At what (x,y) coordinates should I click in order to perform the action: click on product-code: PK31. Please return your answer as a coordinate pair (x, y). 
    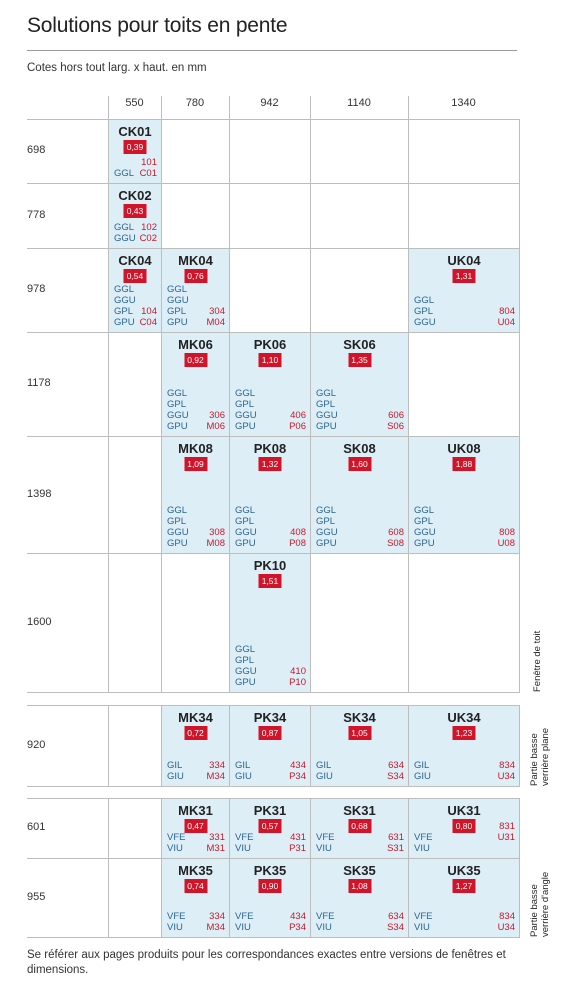
    Looking at the image, I should click on (270, 810).